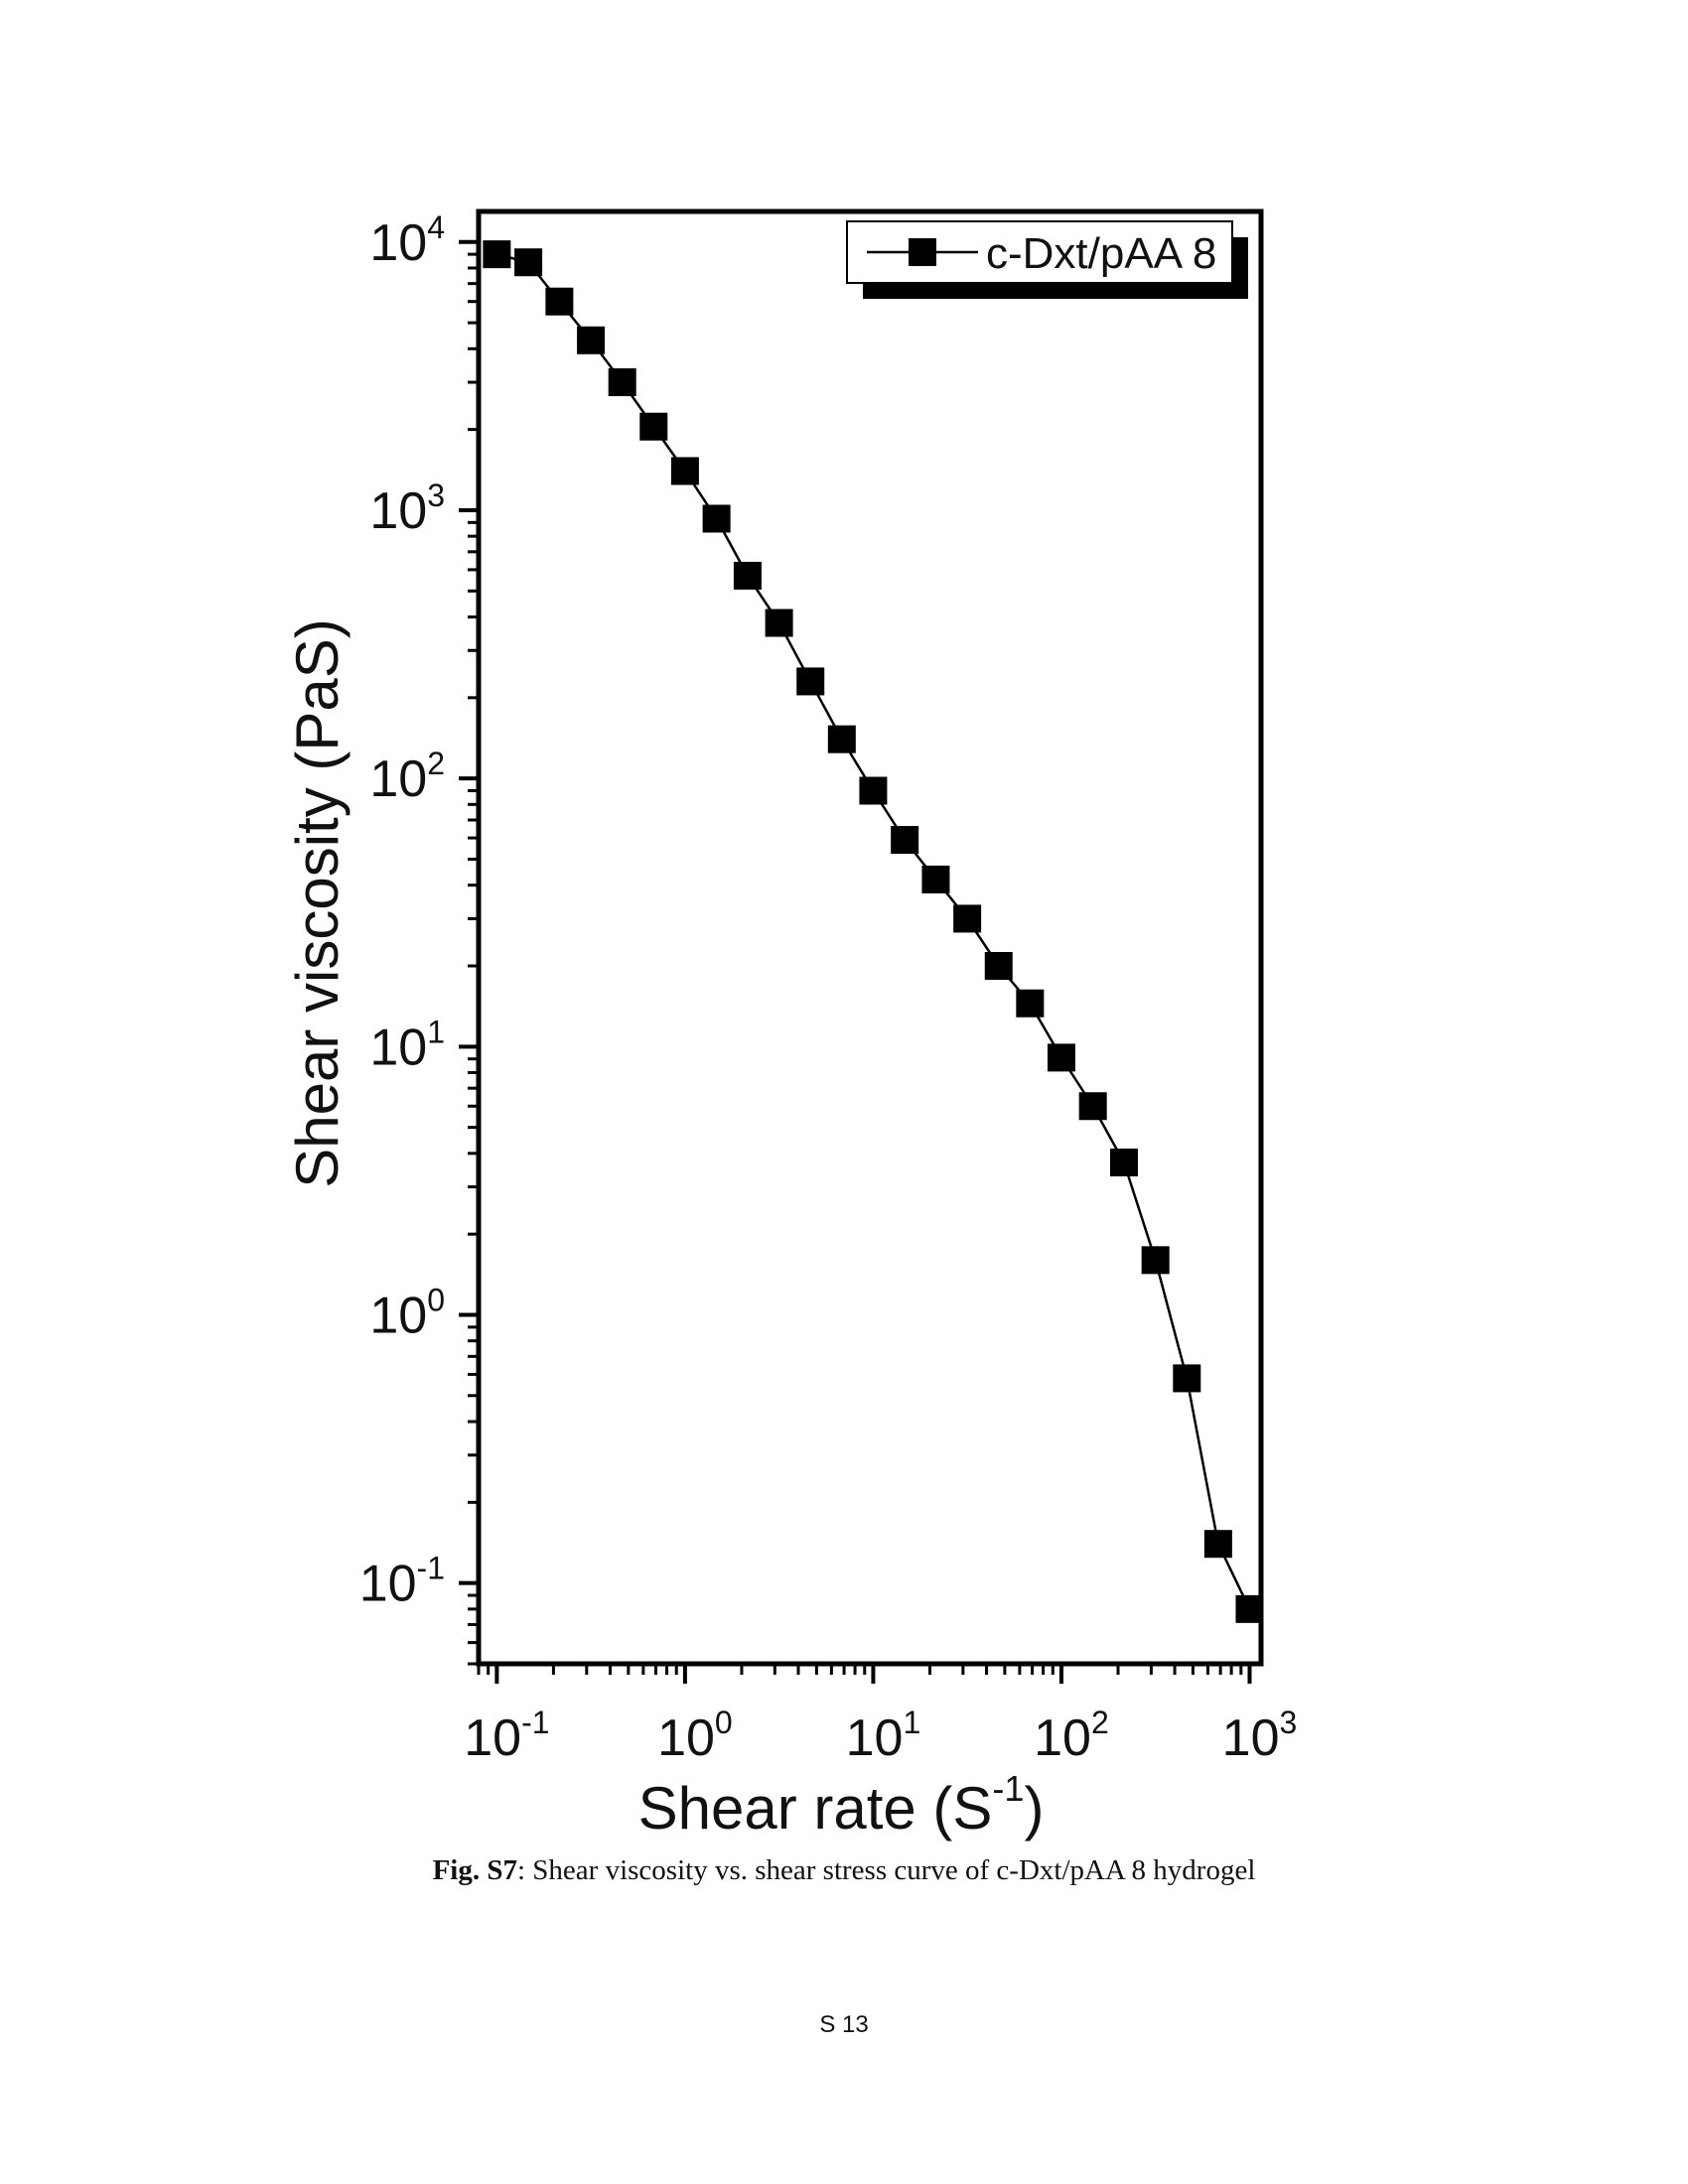 The width and height of the screenshot is (1688, 2184). Describe the element at coordinates (407, 777) in the screenshot. I see `y-tick-label: 10²` at that location.